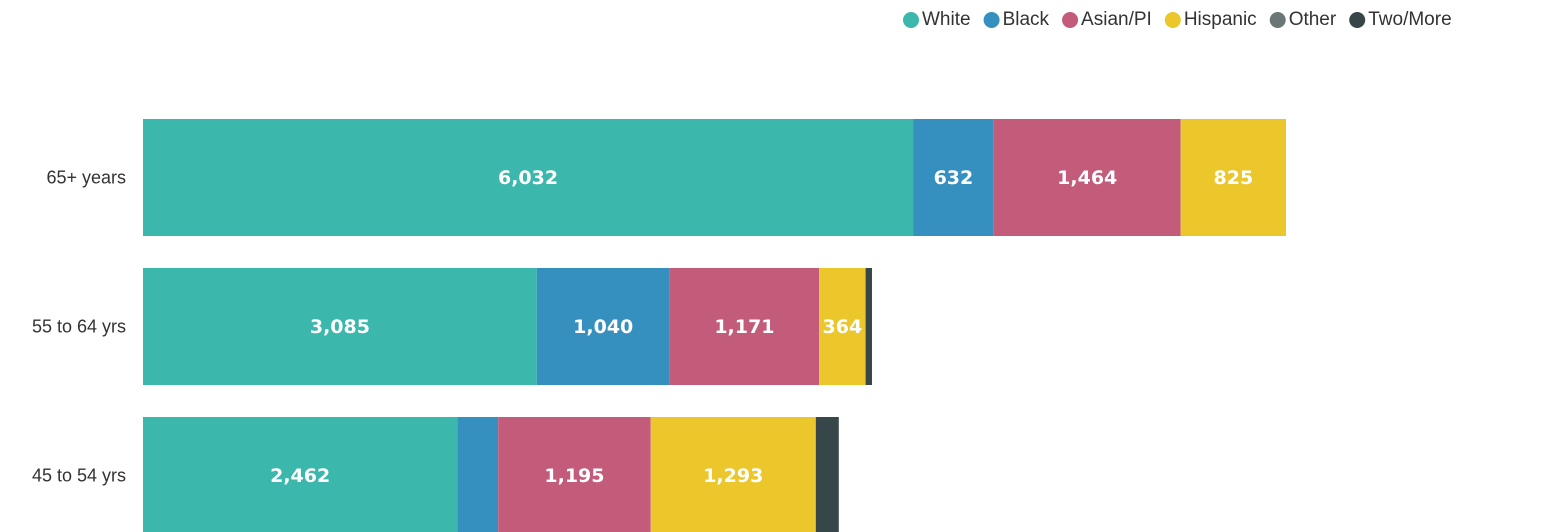 The height and width of the screenshot is (532, 1559). I want to click on legend-label: Other, so click(1313, 19).